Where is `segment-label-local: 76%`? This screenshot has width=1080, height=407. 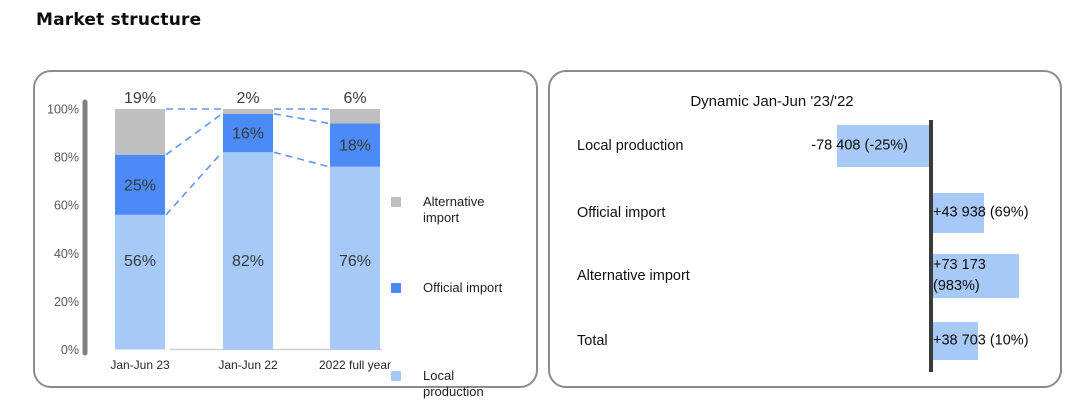
segment-label-local: 76% is located at coordinates (355, 261).